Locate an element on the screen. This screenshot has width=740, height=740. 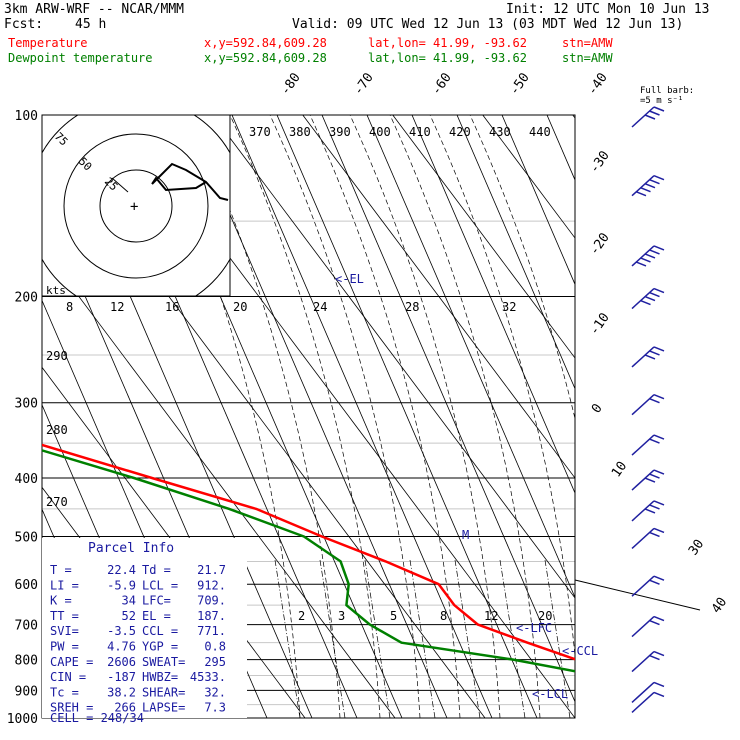
parcel-value: 32. is located at coordinates (215, 692).